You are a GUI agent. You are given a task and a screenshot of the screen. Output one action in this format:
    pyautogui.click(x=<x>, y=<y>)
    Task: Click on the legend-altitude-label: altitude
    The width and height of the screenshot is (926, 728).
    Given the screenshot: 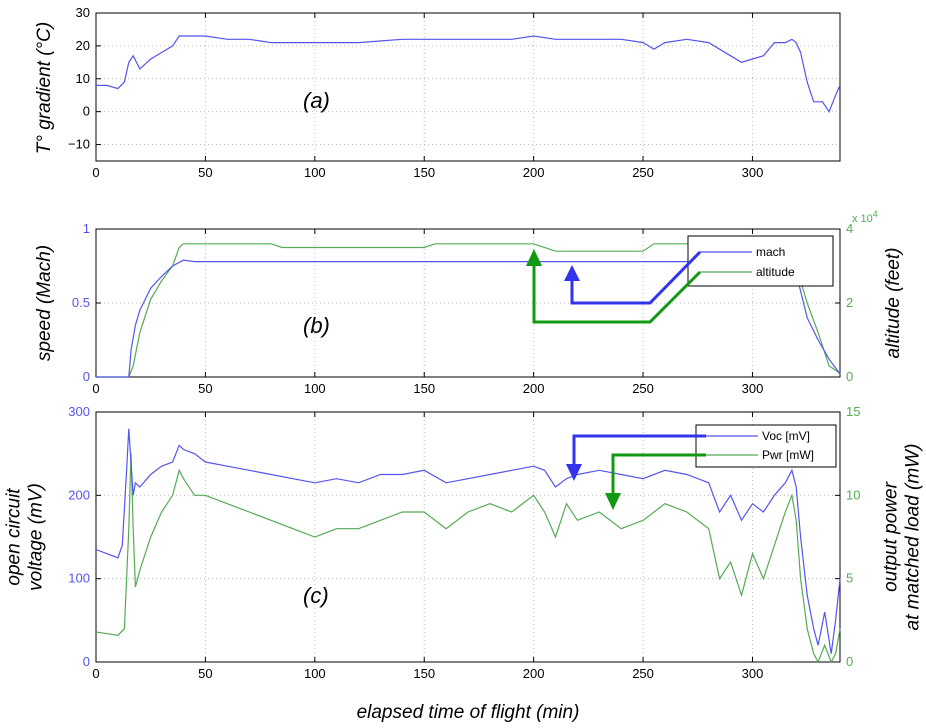 What is the action you would take?
    pyautogui.click(x=775, y=272)
    